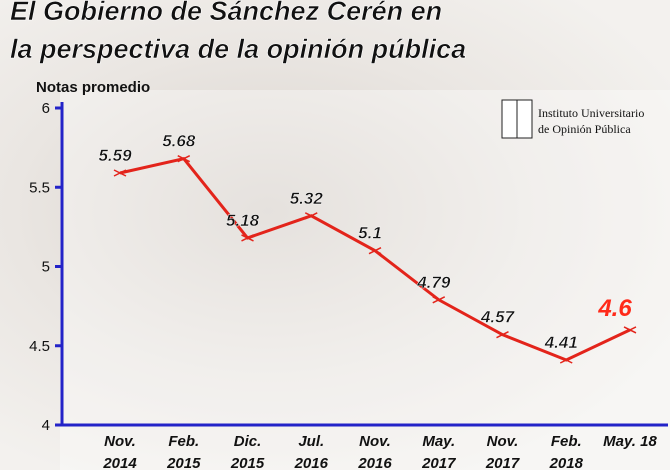 This screenshot has width=670, height=470. I want to click on y-tick-label: 4.5, so click(39, 346).